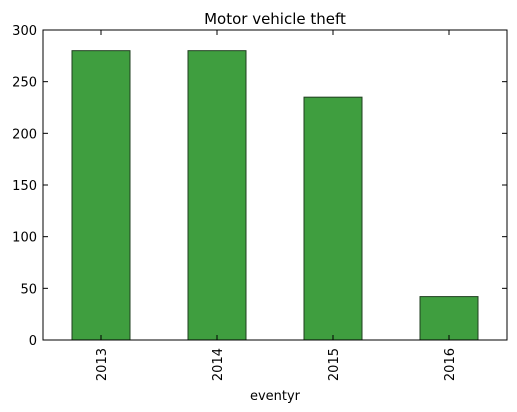 This screenshot has height=412, width=517. Describe the element at coordinates (334, 364) in the screenshot. I see `x-tick-label-2015: 2015` at that location.